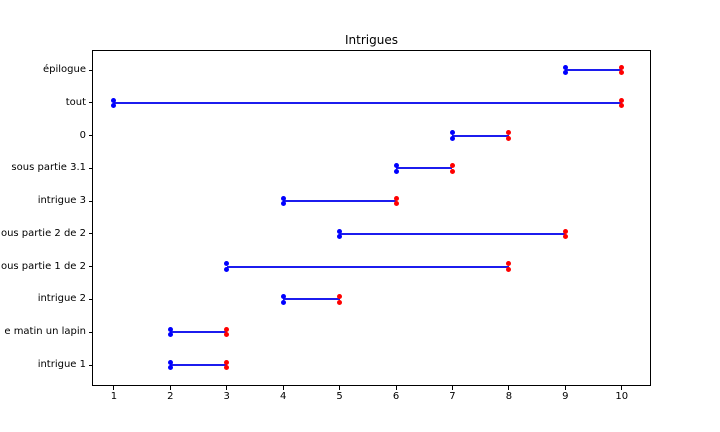  What do you see at coordinates (61, 201) in the screenshot?
I see `y-axis-label: intrigue 3` at bounding box center [61, 201].